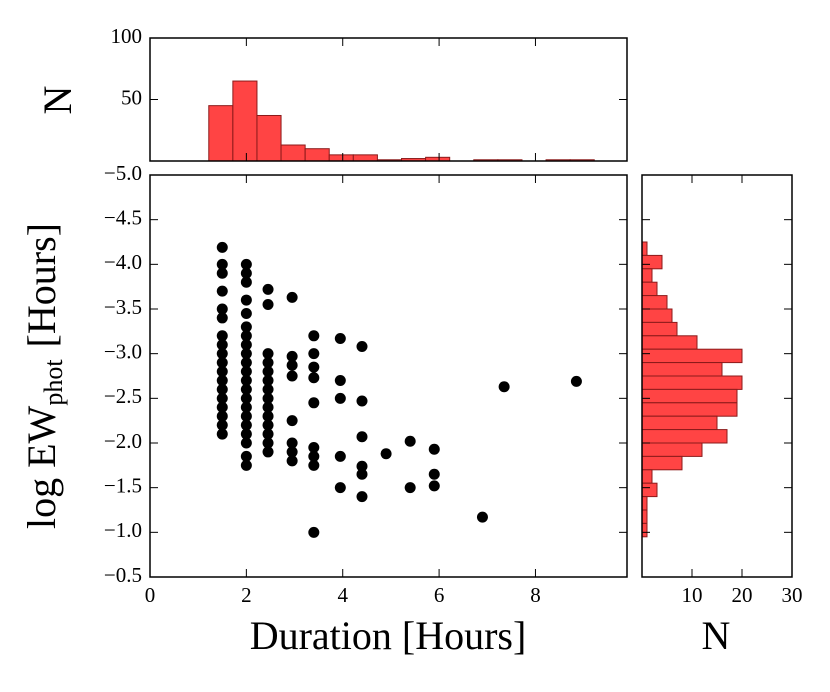 This screenshot has height=692, width=830. What do you see at coordinates (342, 595) in the screenshot?
I see `x-tick-label: 4` at bounding box center [342, 595].